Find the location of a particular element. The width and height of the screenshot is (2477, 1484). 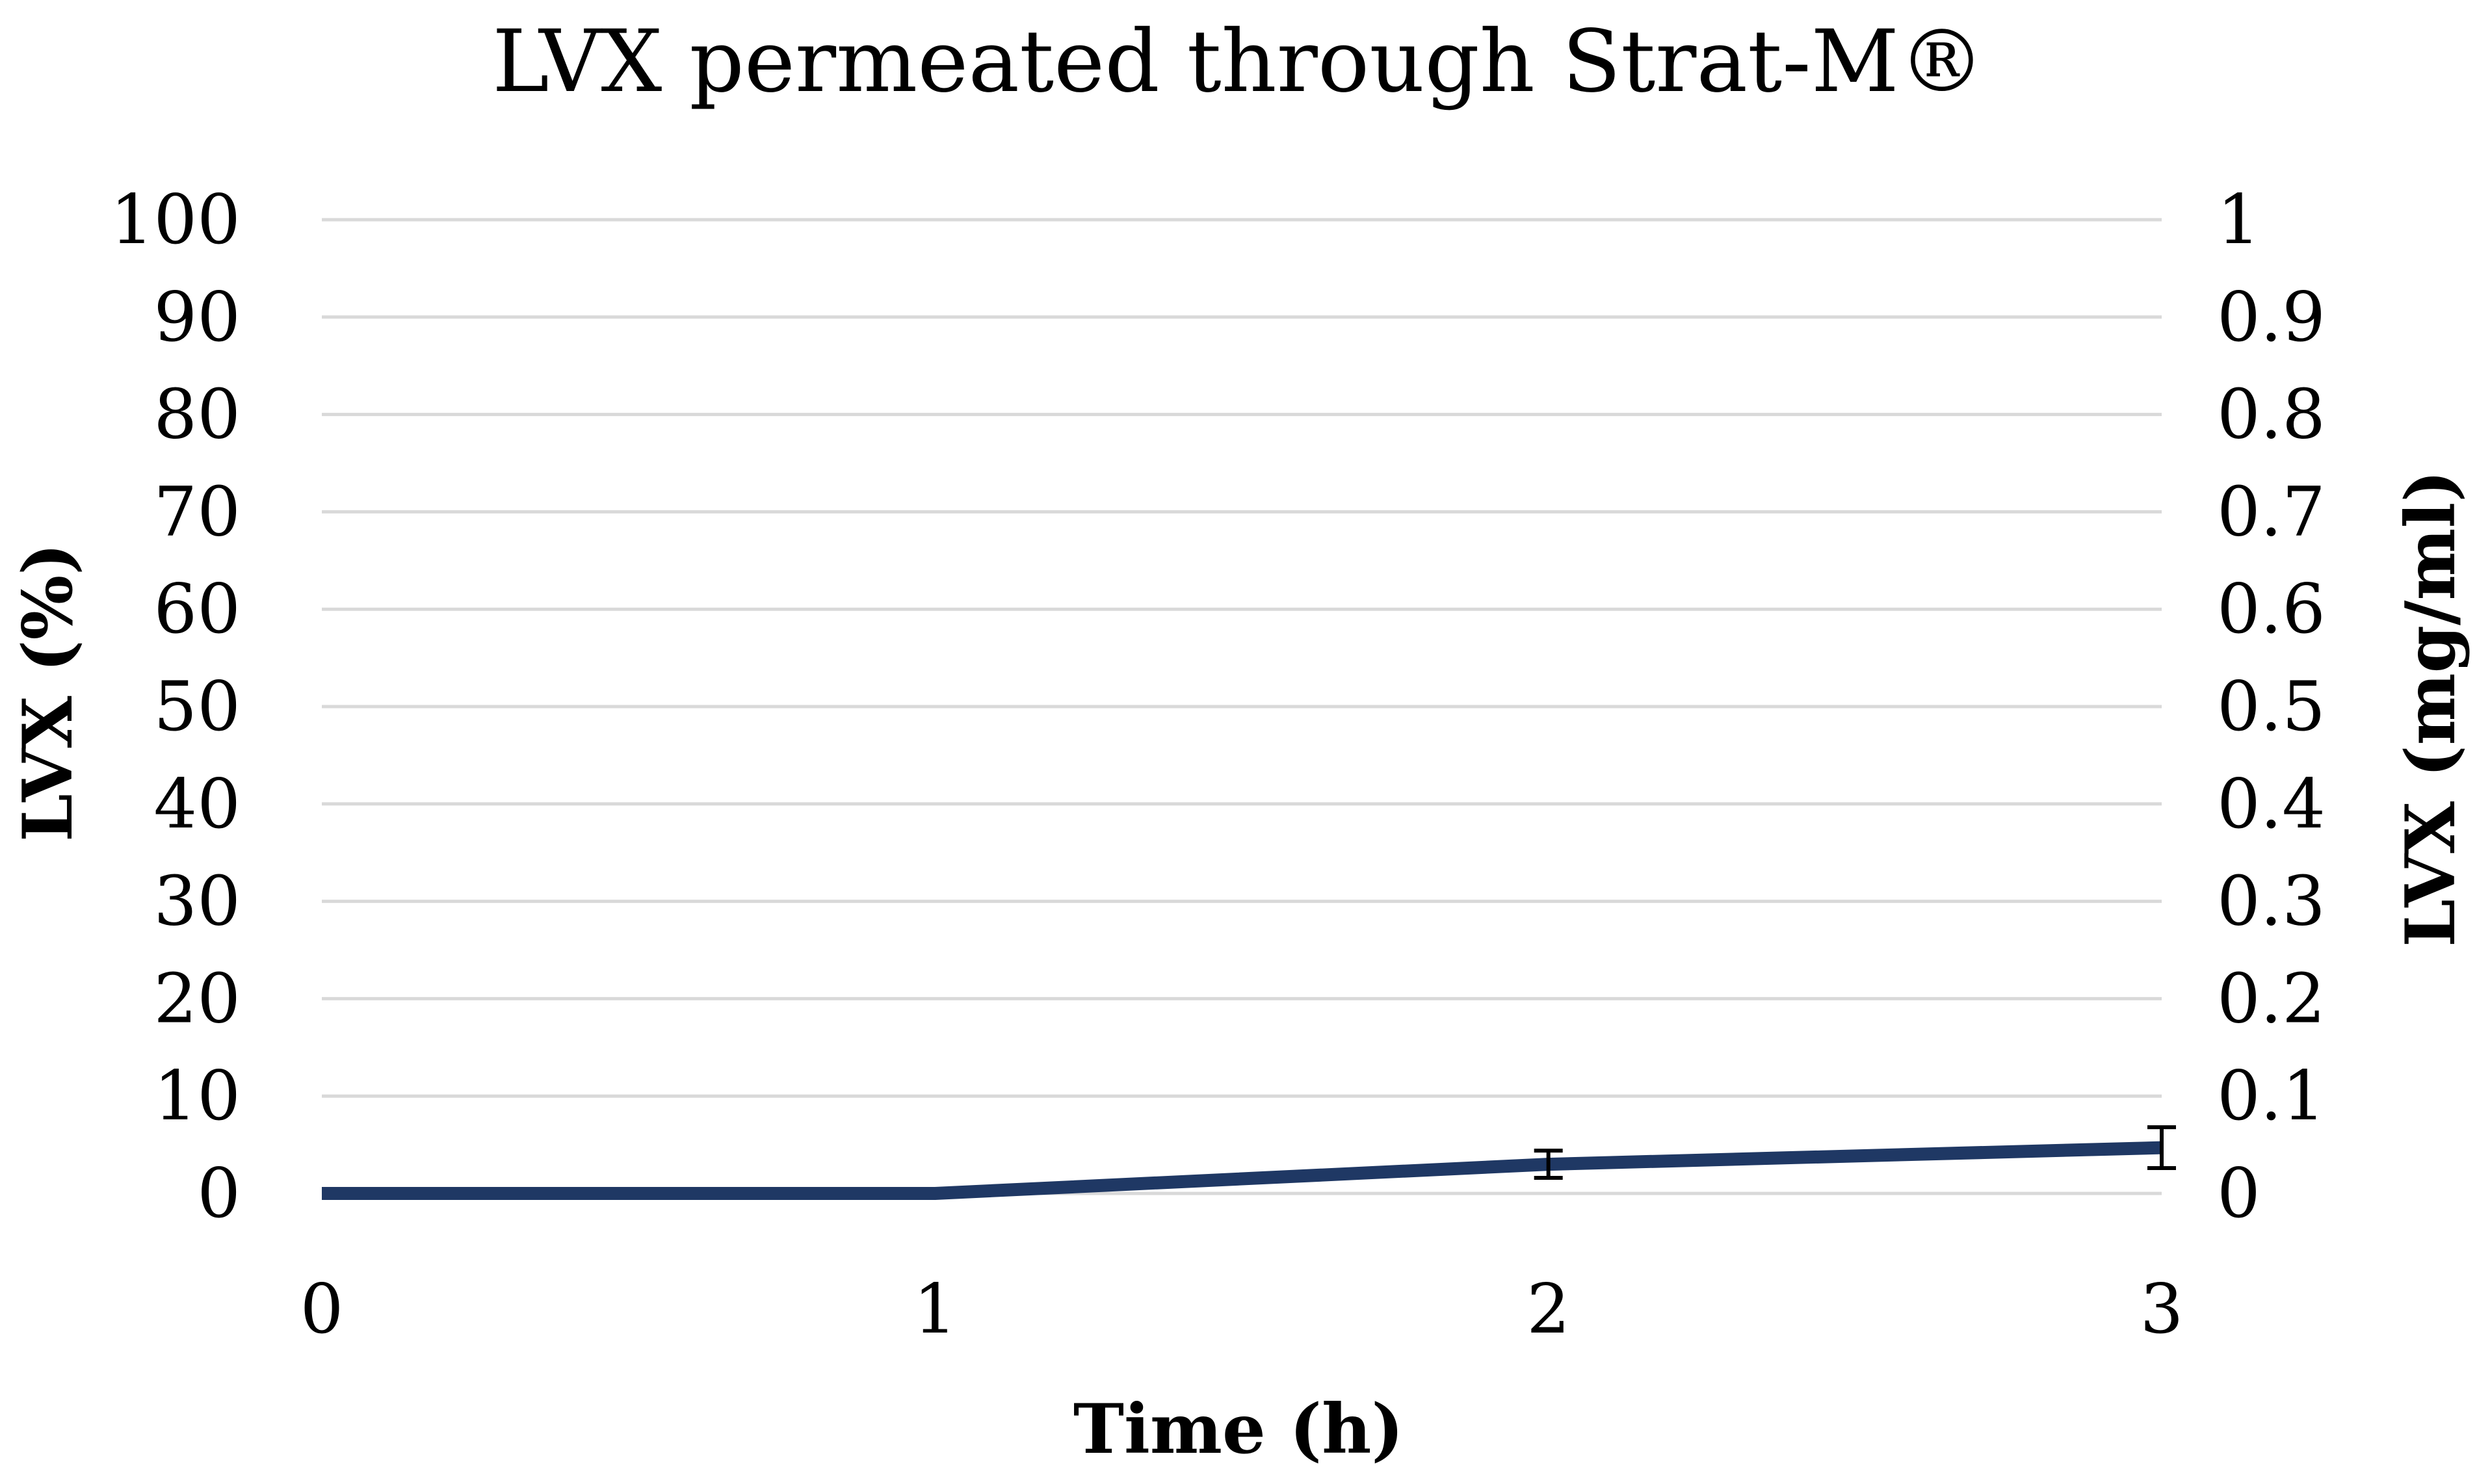

series-layer is located at coordinates (1249, 1163).